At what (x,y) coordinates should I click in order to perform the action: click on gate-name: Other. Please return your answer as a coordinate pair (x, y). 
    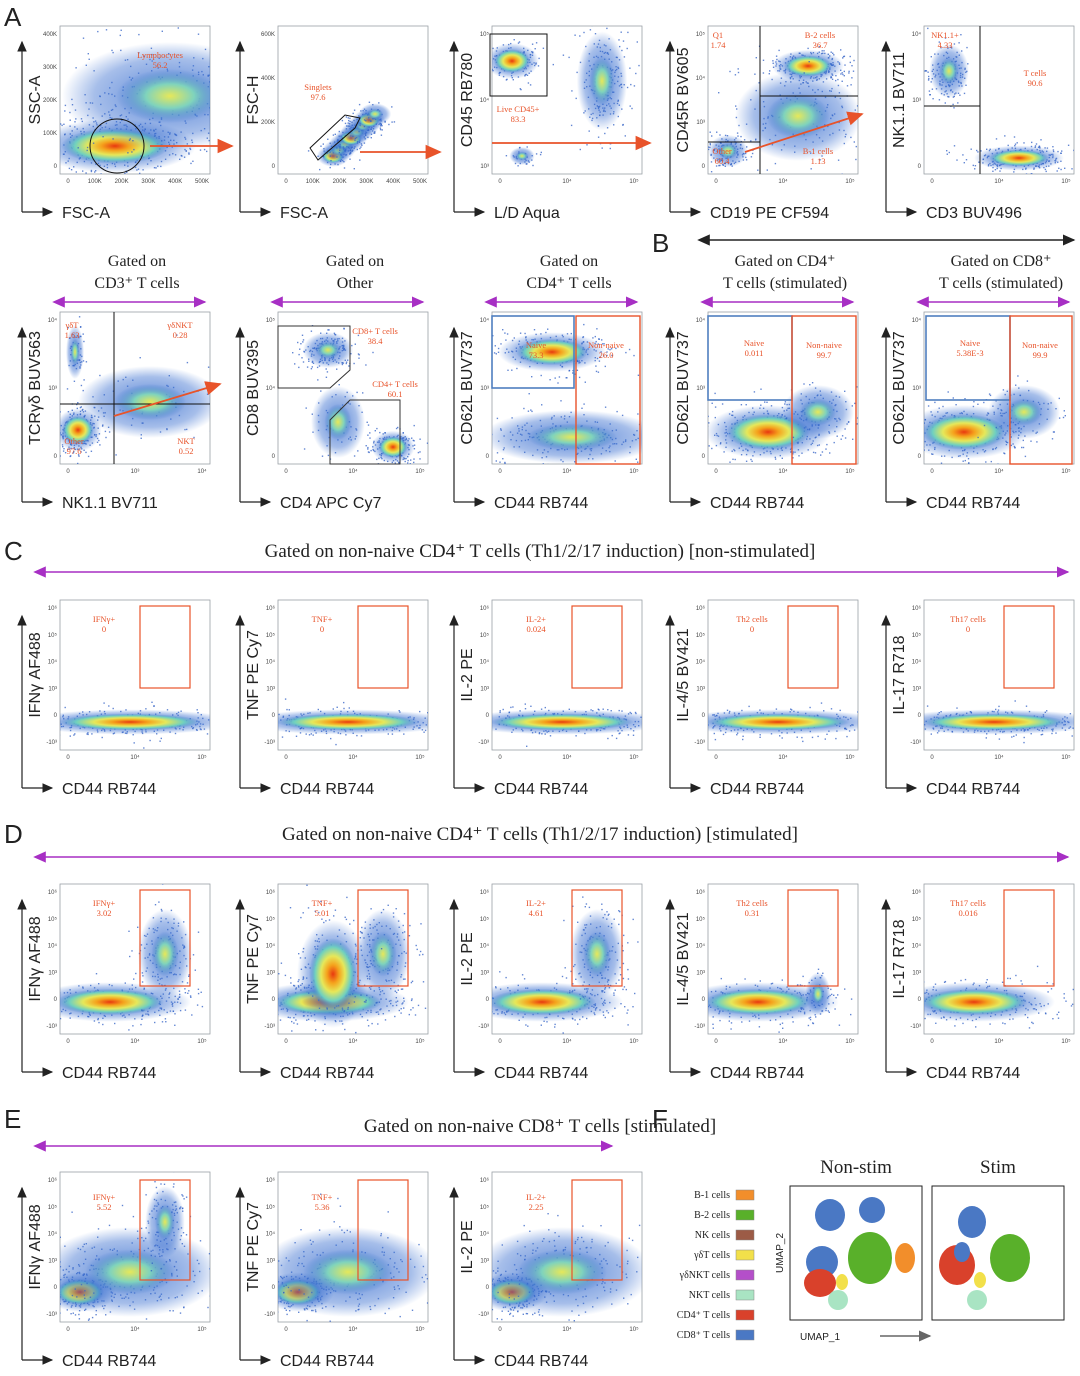
    Looking at the image, I should click on (74, 441).